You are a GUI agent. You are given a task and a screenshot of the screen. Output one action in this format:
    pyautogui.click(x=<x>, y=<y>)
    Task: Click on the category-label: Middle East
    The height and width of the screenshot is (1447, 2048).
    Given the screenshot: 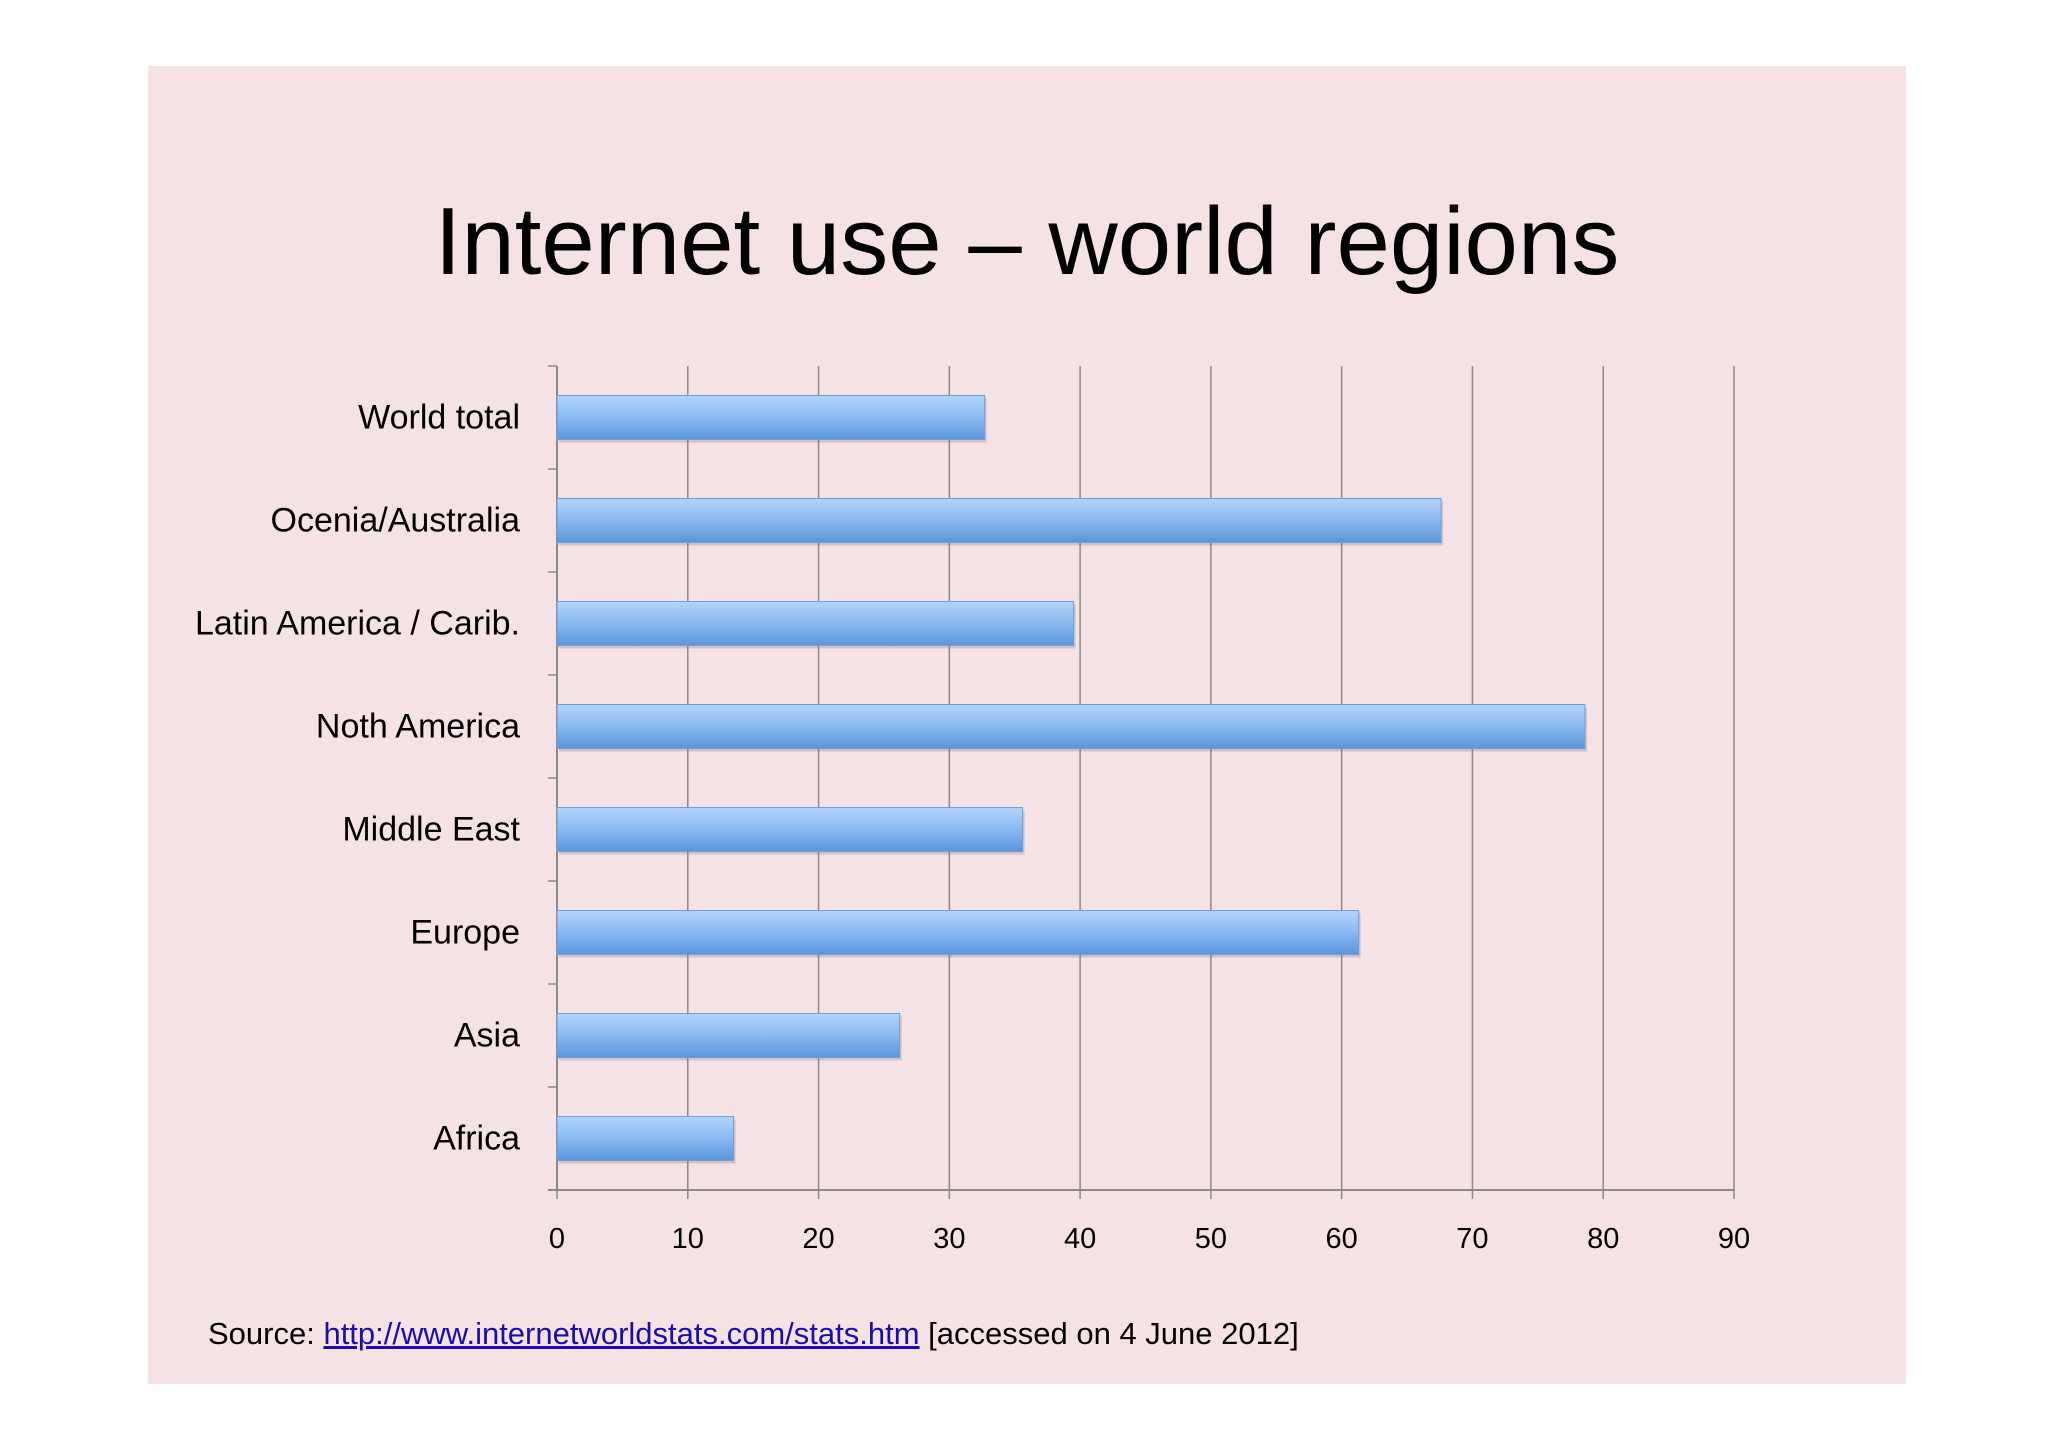 What is the action you would take?
    pyautogui.click(x=431, y=830)
    